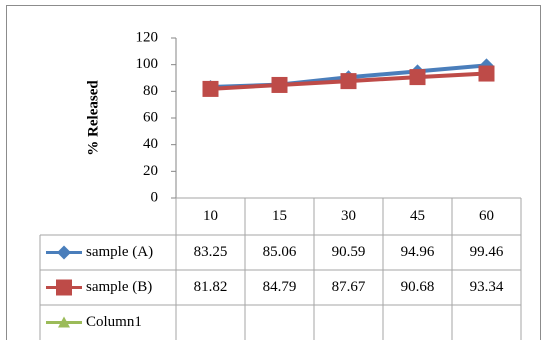 The height and width of the screenshot is (340, 544). What do you see at coordinates (417, 216) in the screenshot?
I see `x-tick-label: 45` at bounding box center [417, 216].